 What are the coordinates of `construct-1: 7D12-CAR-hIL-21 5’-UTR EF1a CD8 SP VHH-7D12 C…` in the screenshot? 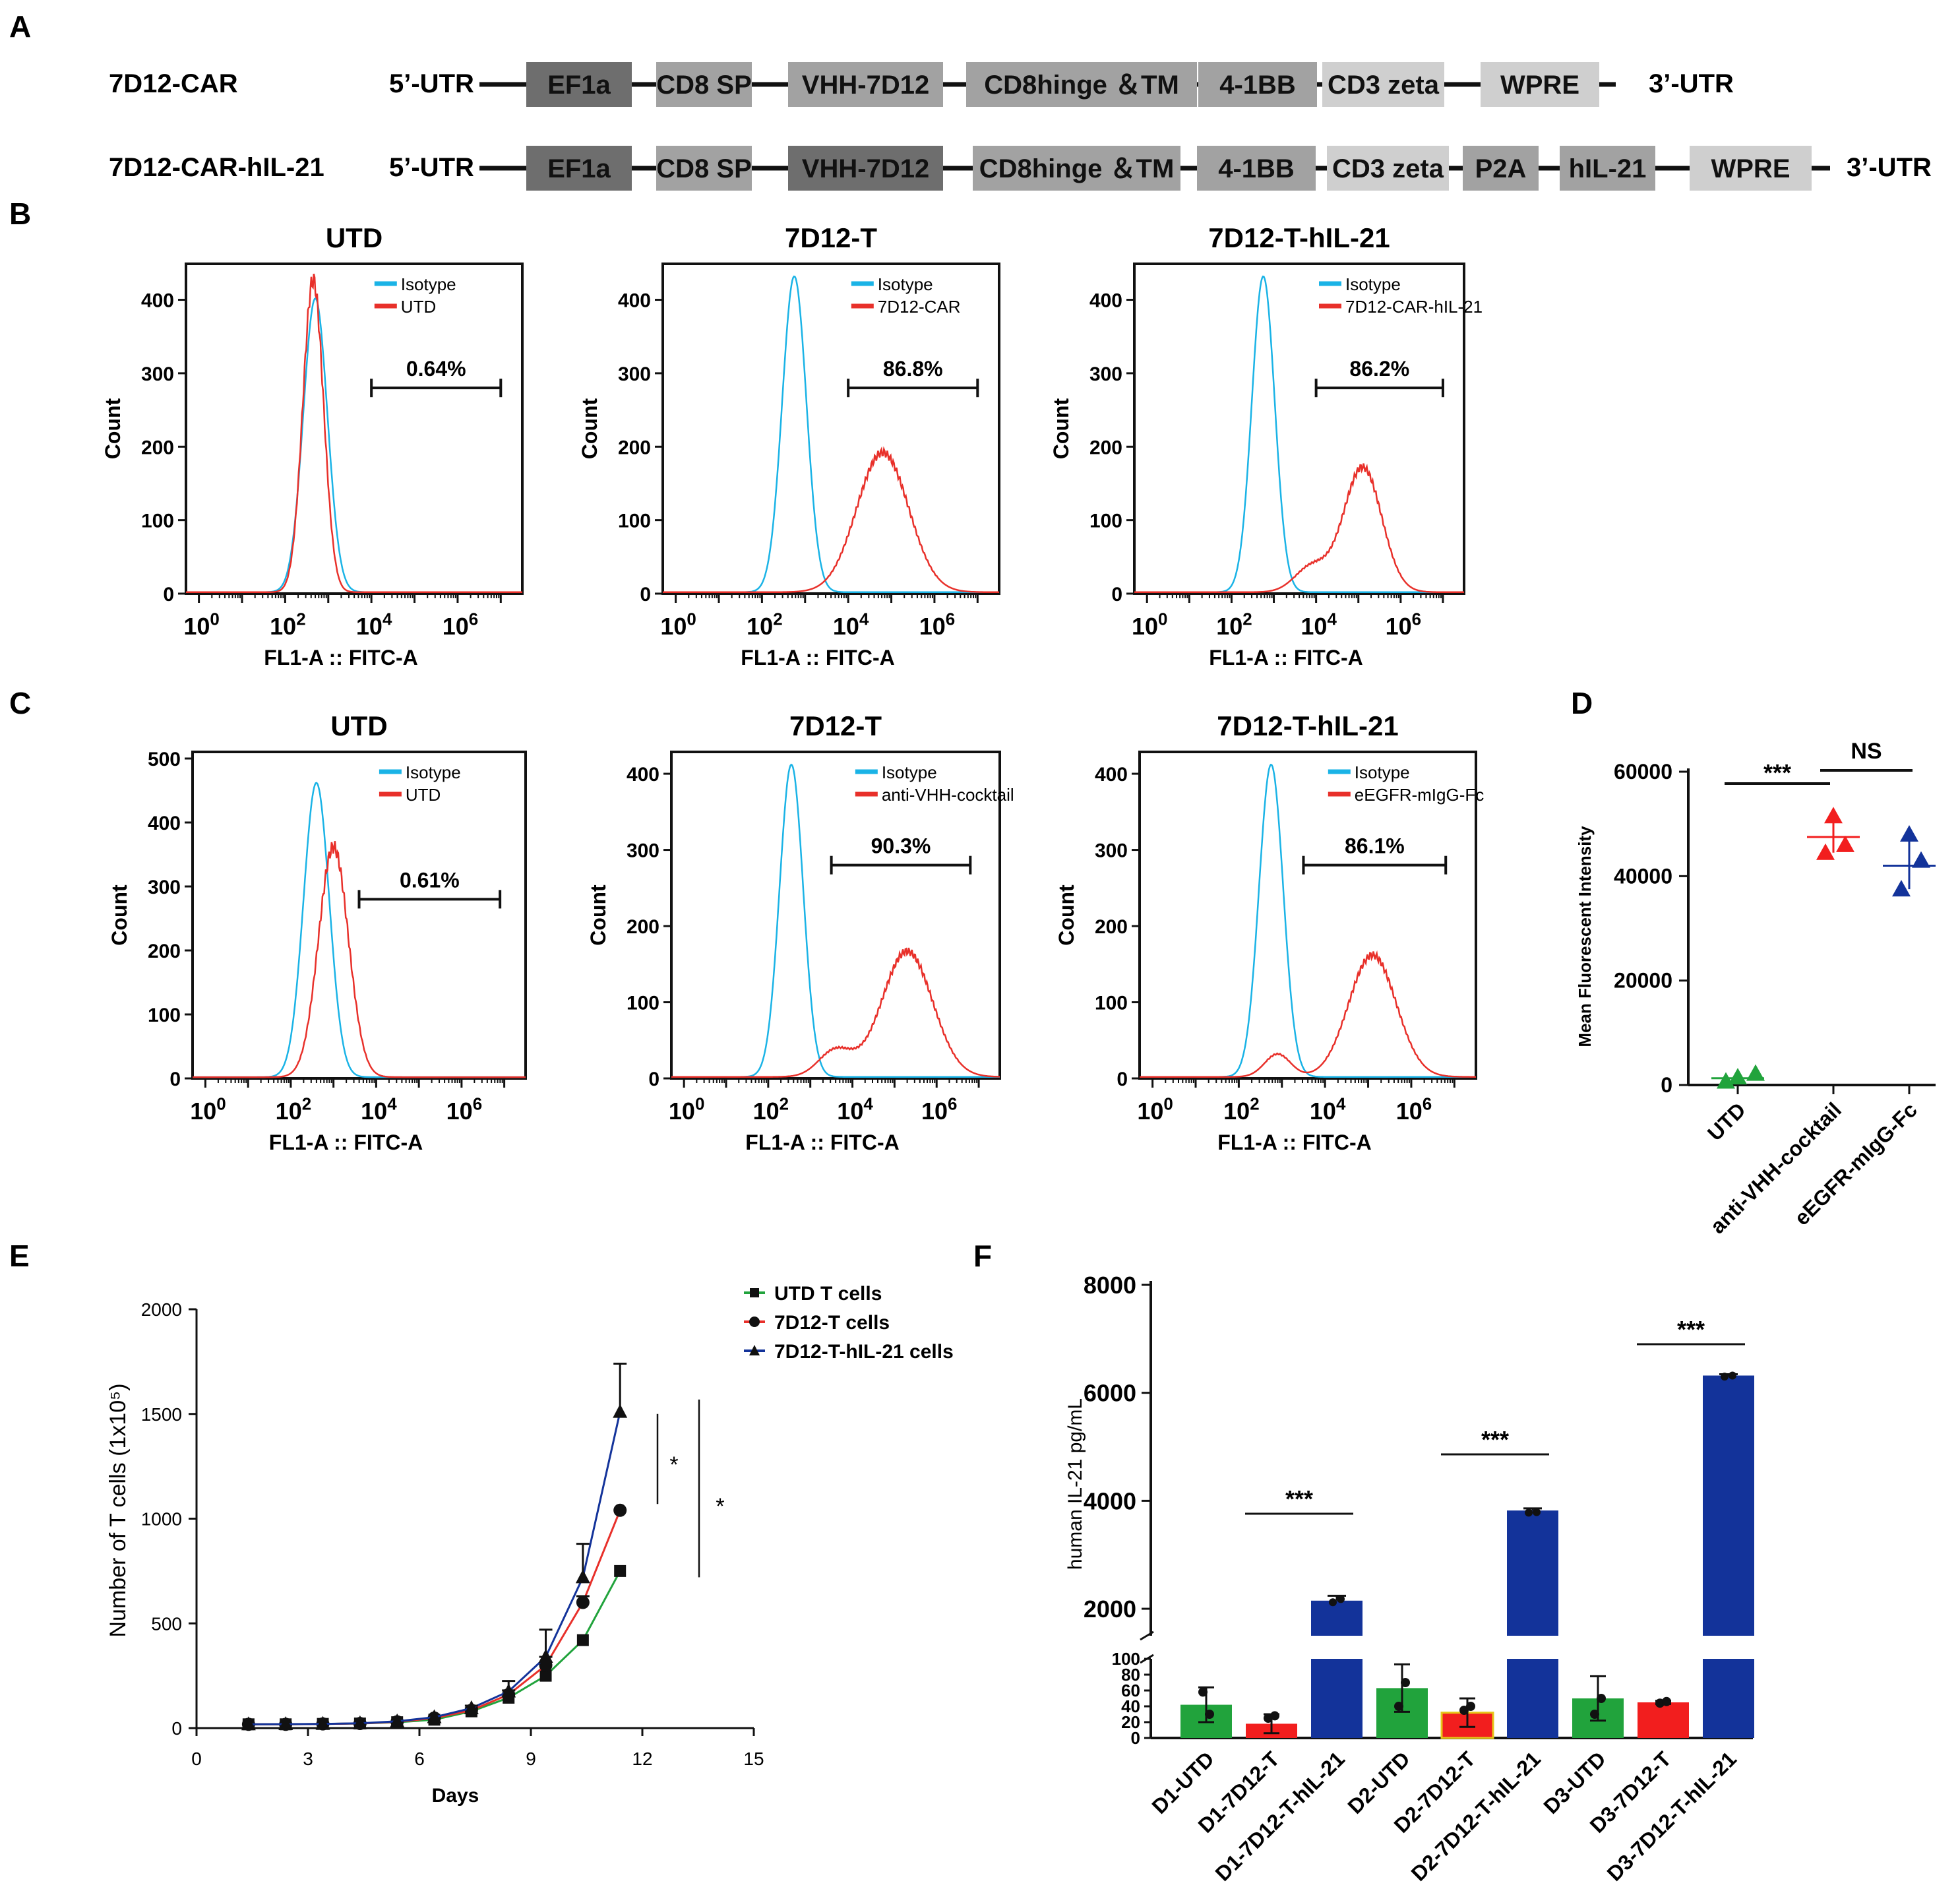 It's located at (1020, 168).